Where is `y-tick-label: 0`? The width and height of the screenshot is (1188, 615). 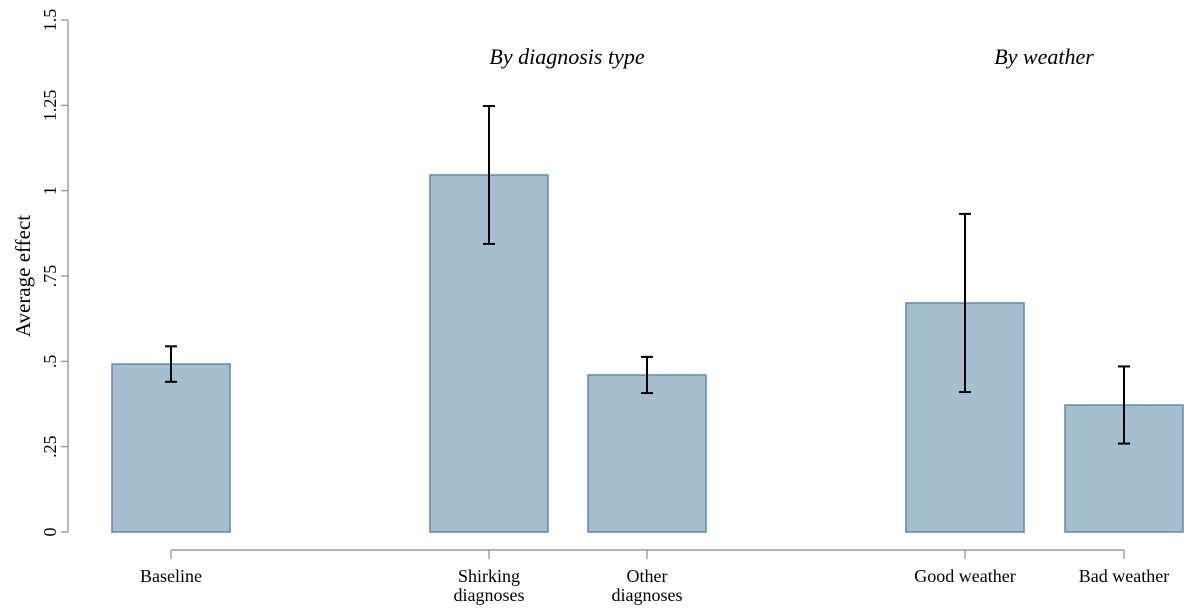
y-tick-label: 0 is located at coordinates (50, 532).